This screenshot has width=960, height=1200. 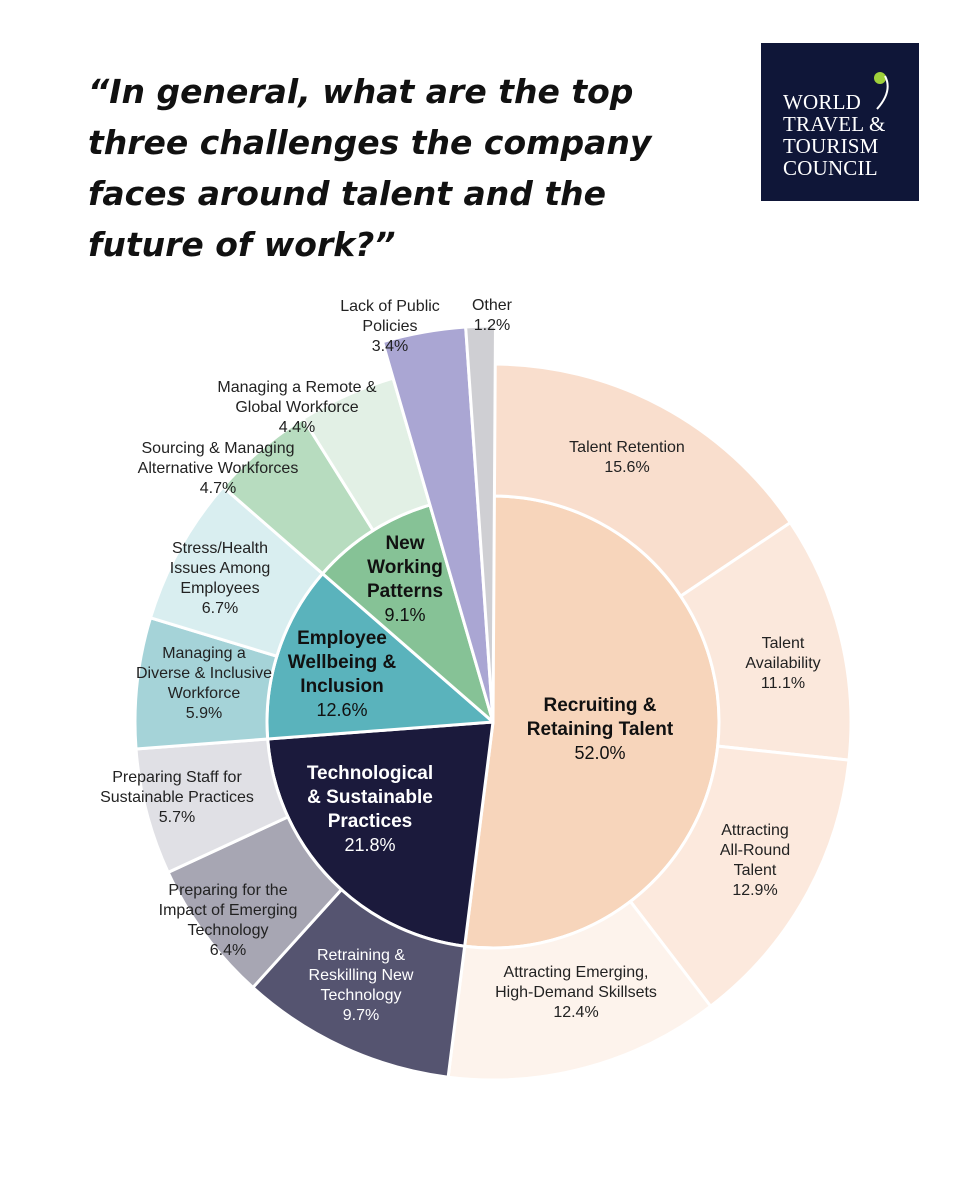 I want to click on outer-label-managing-a-diverse-inclusive-workforce-line: Diverse & Inclusive, so click(x=204, y=673).